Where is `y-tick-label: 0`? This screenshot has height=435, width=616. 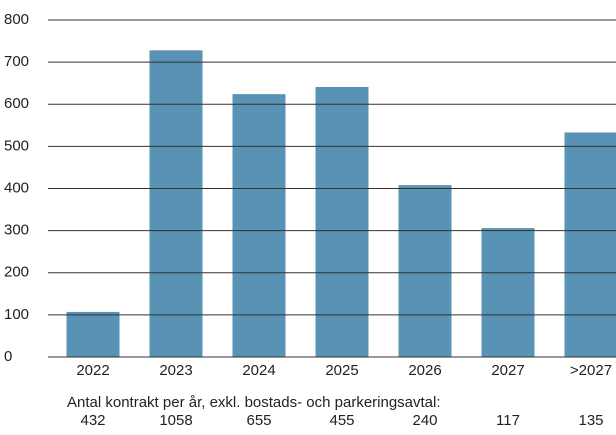 y-tick-label: 0 is located at coordinates (8, 356).